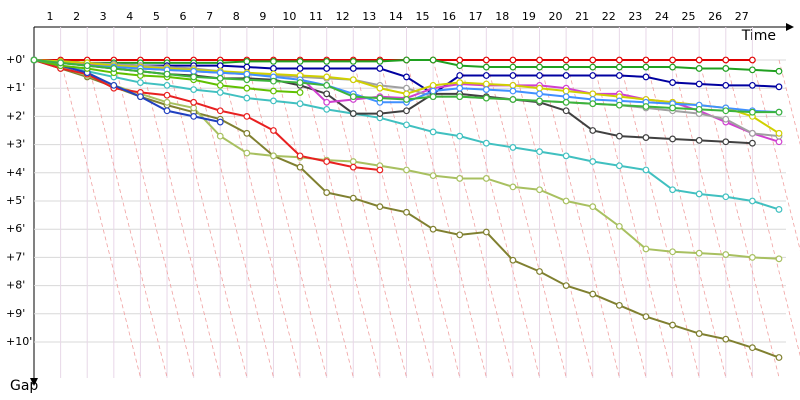 This screenshot has width=800, height=400. I want to click on y-tick-label: +9', so click(15, 313).